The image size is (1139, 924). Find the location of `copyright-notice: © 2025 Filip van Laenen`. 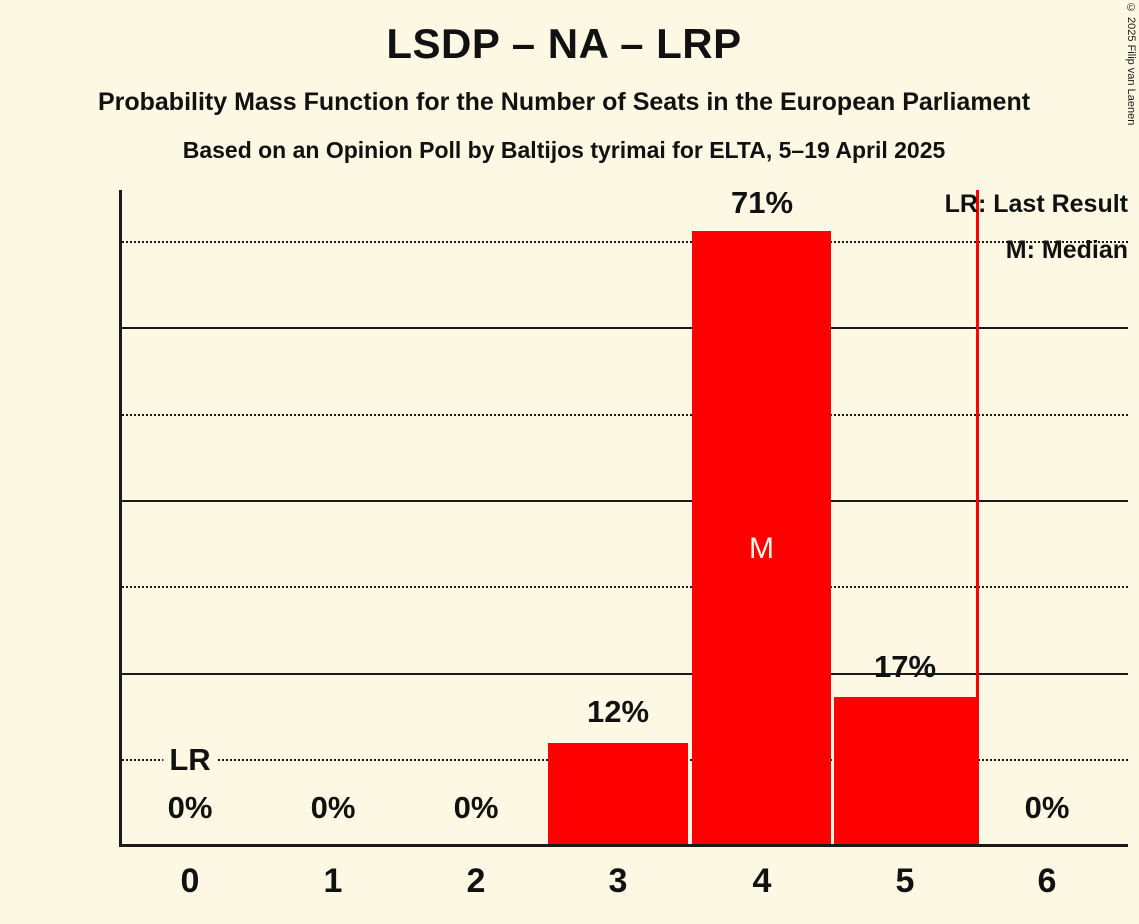

copyright-notice: © 2025 Filip van Laenen is located at coordinates (1131, 64).